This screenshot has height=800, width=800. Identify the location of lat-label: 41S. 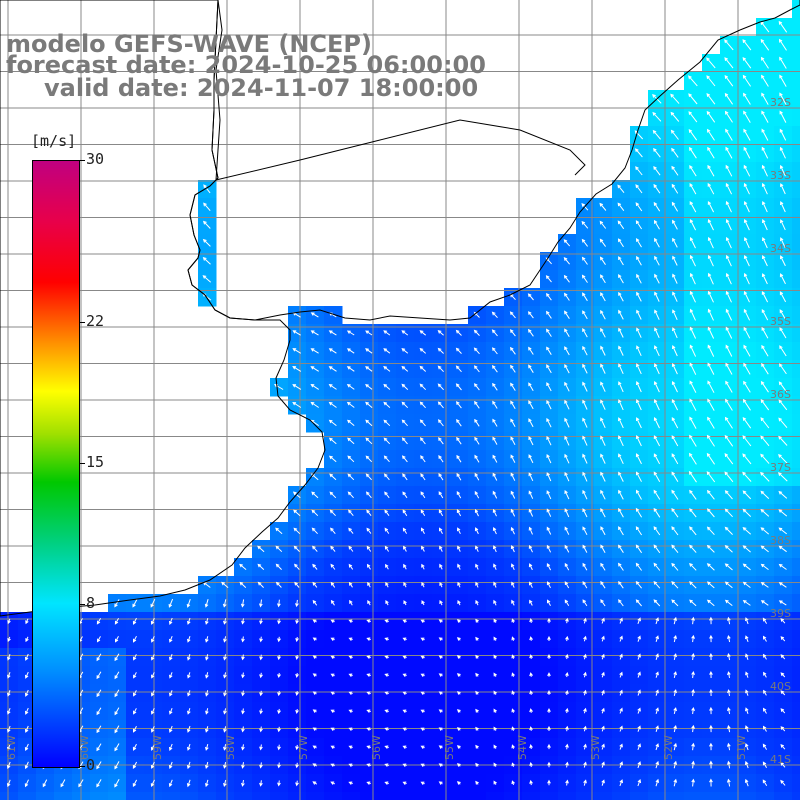
(780, 759).